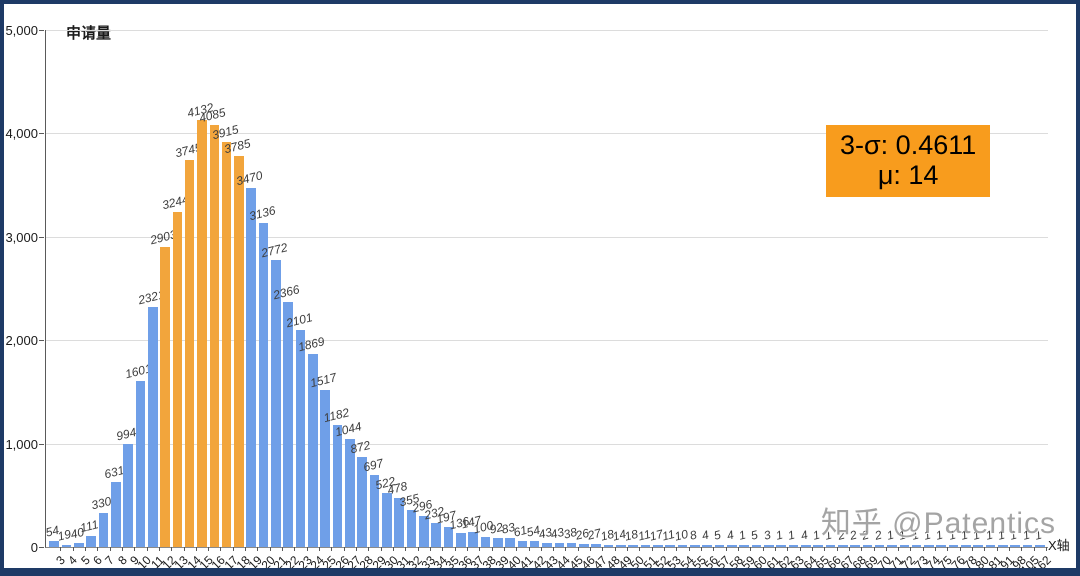  I want to click on bar-value-label: 8, so click(693, 535).